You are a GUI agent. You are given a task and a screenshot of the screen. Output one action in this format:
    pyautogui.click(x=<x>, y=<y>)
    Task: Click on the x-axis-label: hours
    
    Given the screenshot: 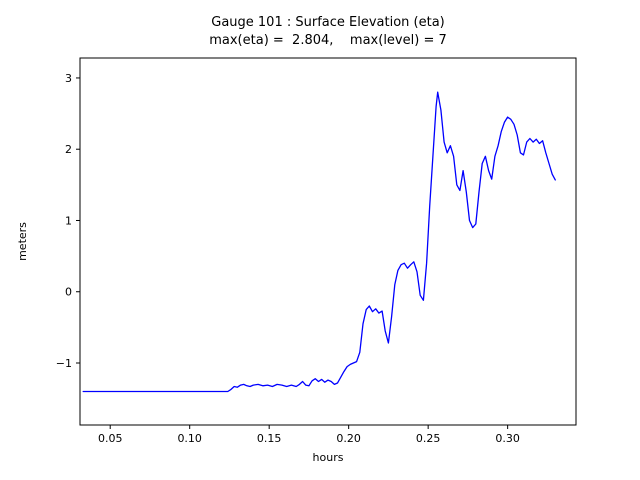 What is the action you would take?
    pyautogui.click(x=328, y=457)
    